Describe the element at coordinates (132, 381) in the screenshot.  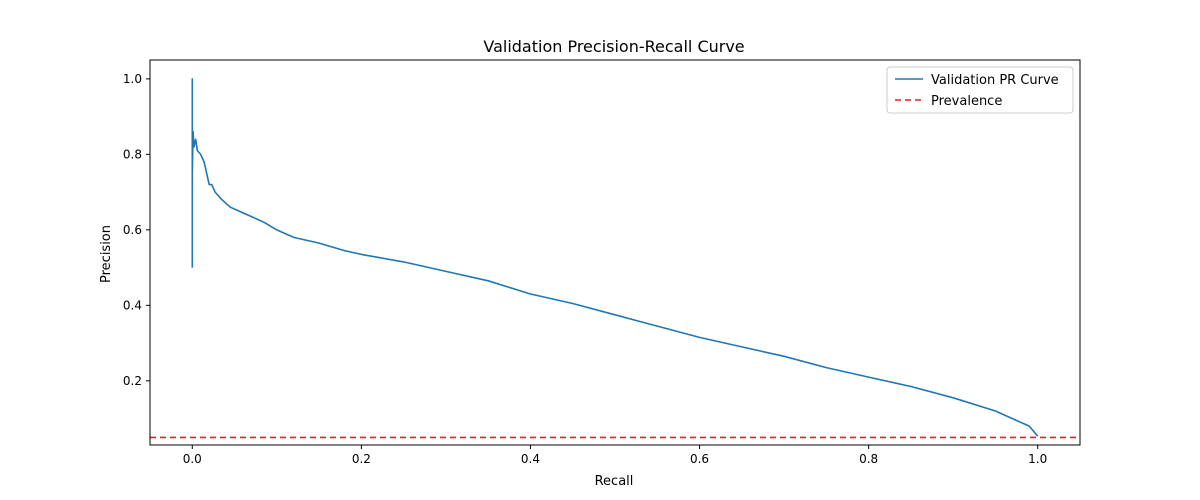
I see `y-tick-label: 0.2` at that location.